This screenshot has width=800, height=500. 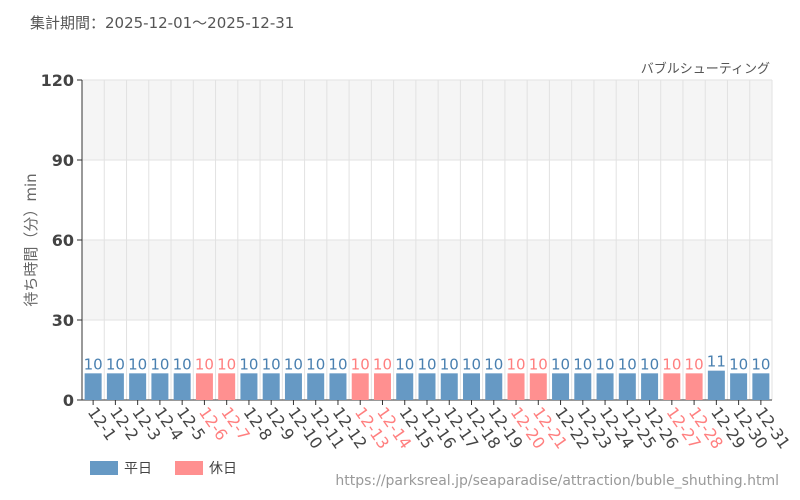 What do you see at coordinates (63, 160) in the screenshot?
I see `y-tick-label: 90` at bounding box center [63, 160].